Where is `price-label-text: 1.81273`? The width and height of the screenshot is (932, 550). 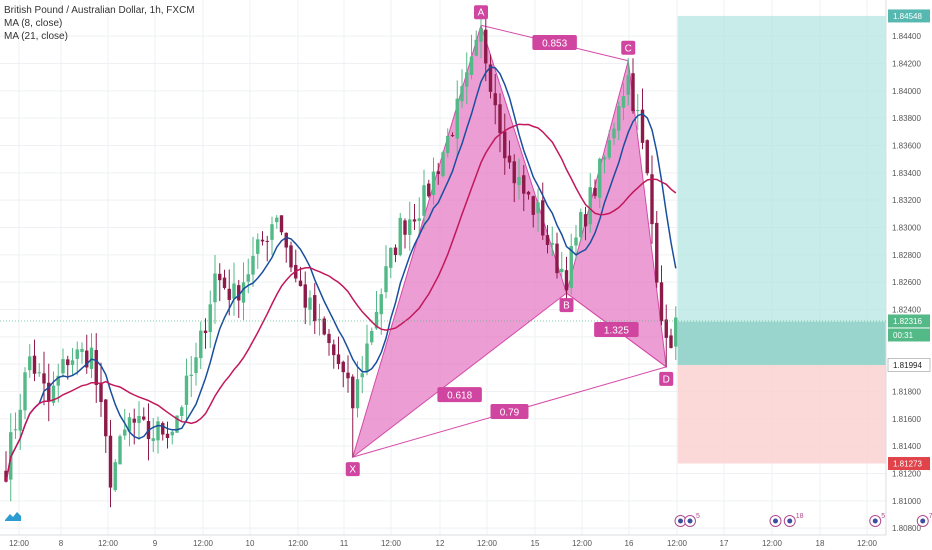
price-label-text: 1.81273 is located at coordinates (907, 464).